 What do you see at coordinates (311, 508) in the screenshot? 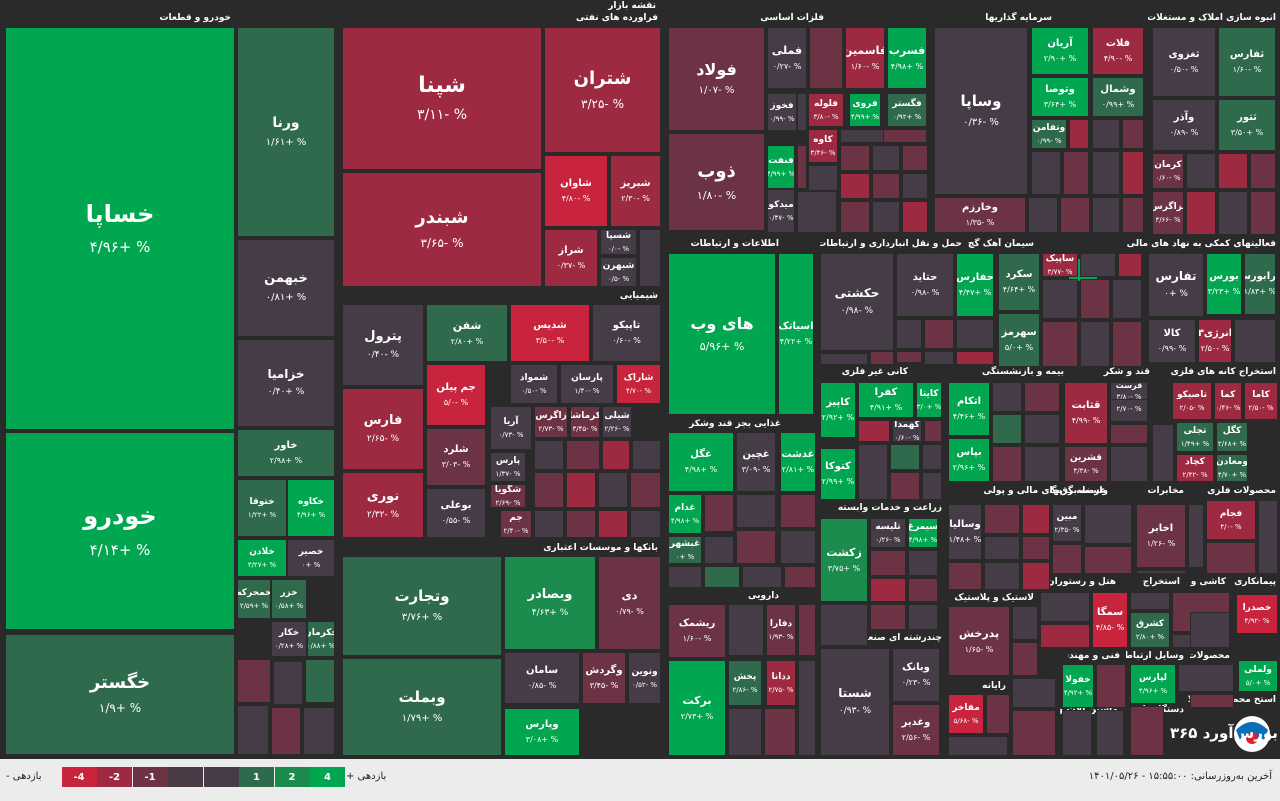
I see `stock-tile: خکاوه % +۴/۹۶` at bounding box center [311, 508].